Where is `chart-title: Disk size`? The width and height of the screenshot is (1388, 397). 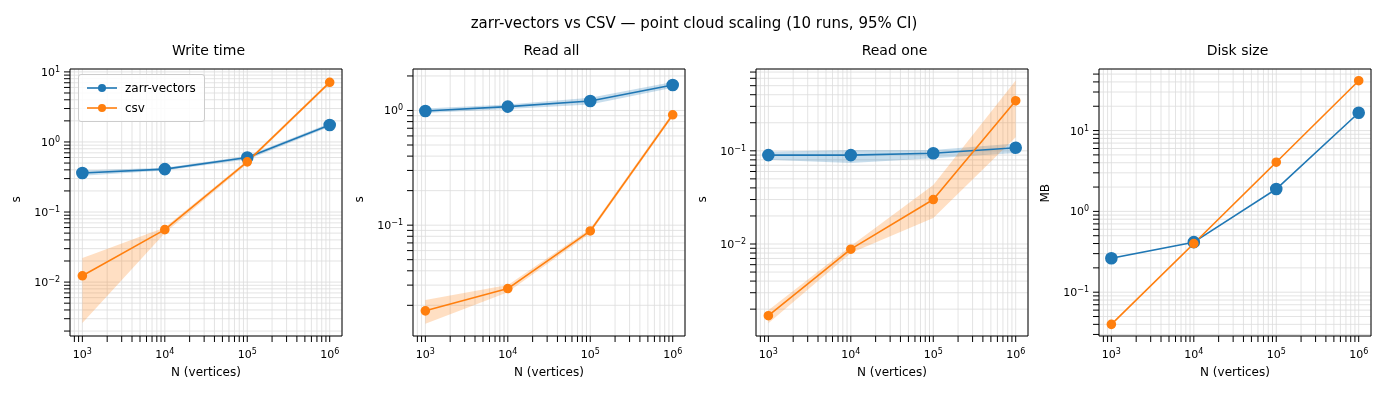 chart-title: Disk size is located at coordinates (1237, 51).